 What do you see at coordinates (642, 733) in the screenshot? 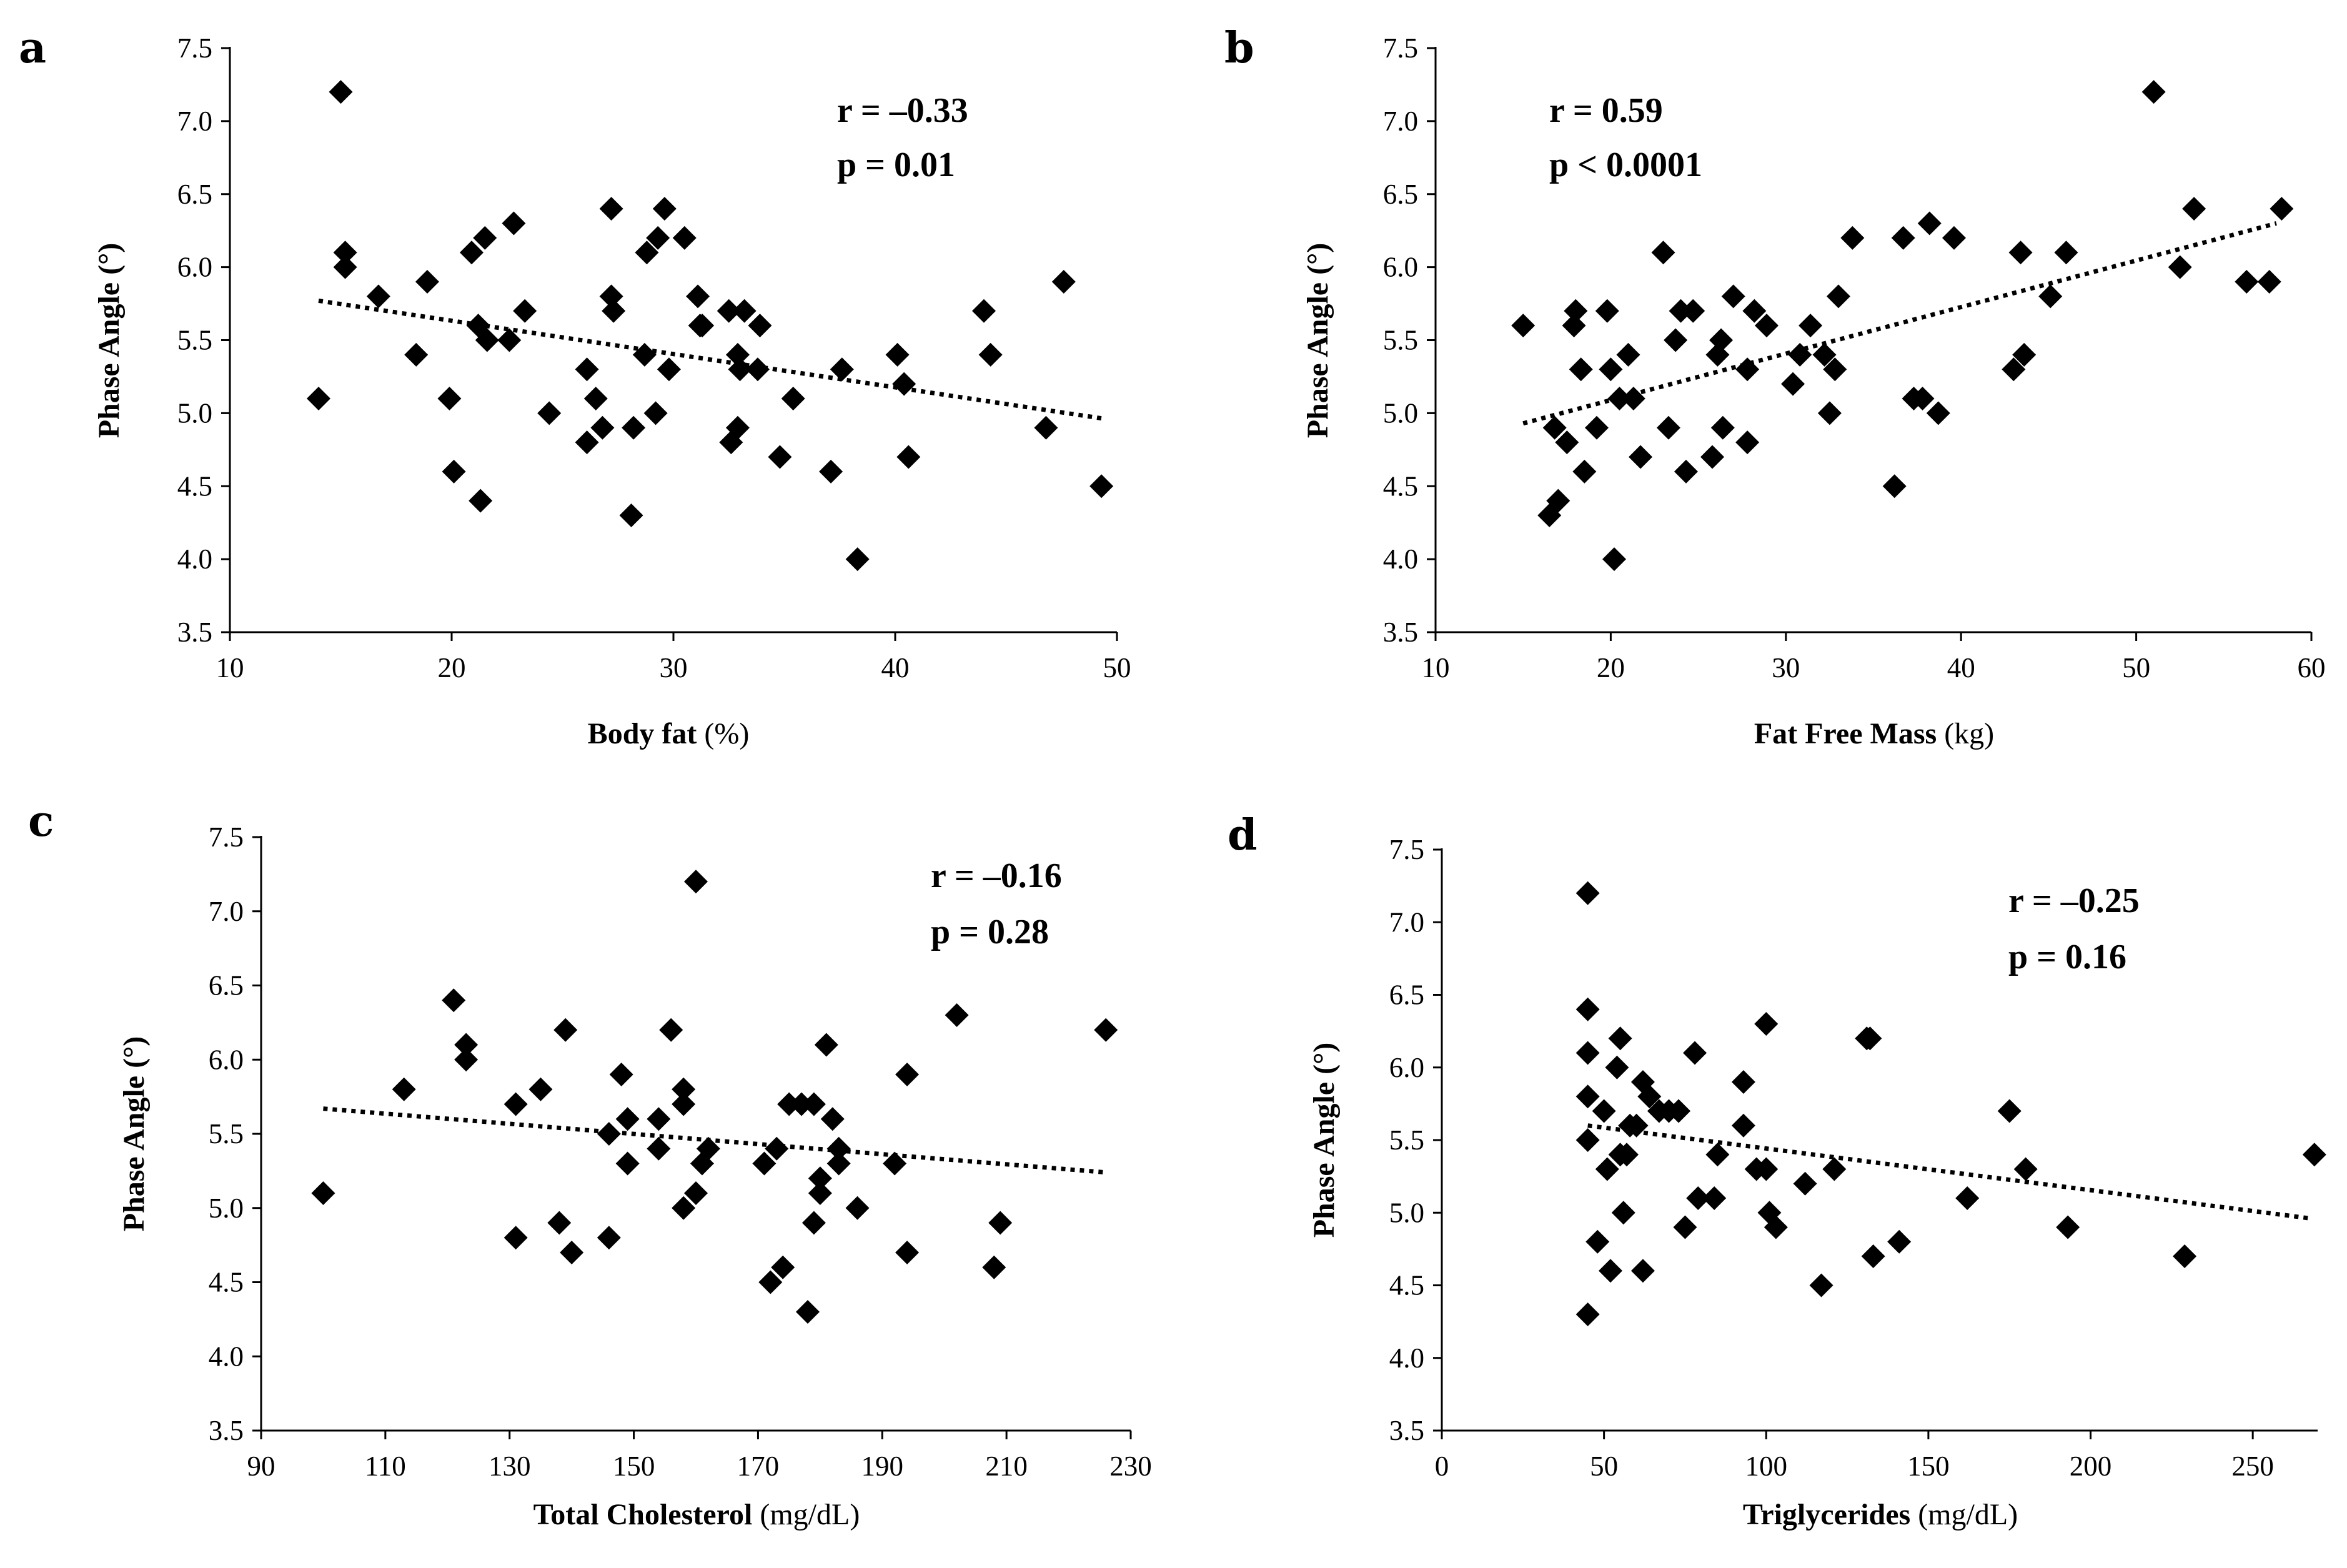
I see `x-axis-label: Body fat` at bounding box center [642, 733].